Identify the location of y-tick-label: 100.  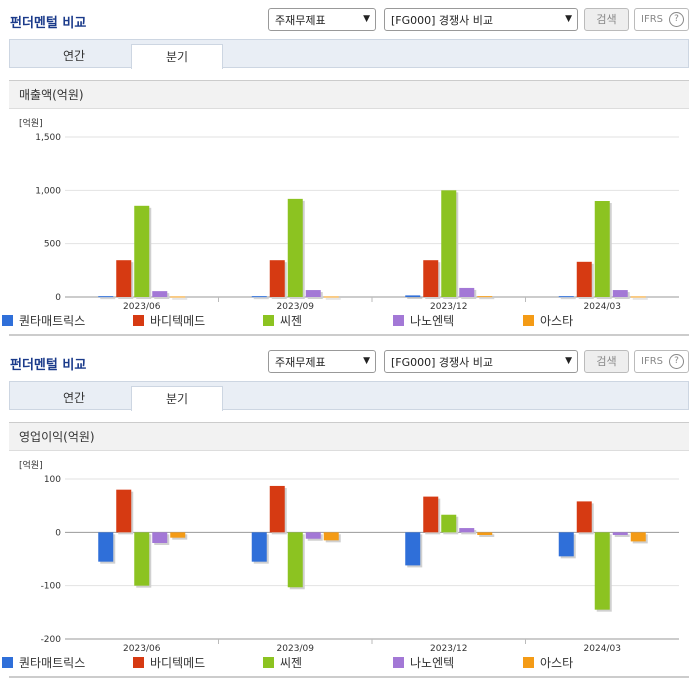
(52, 480).